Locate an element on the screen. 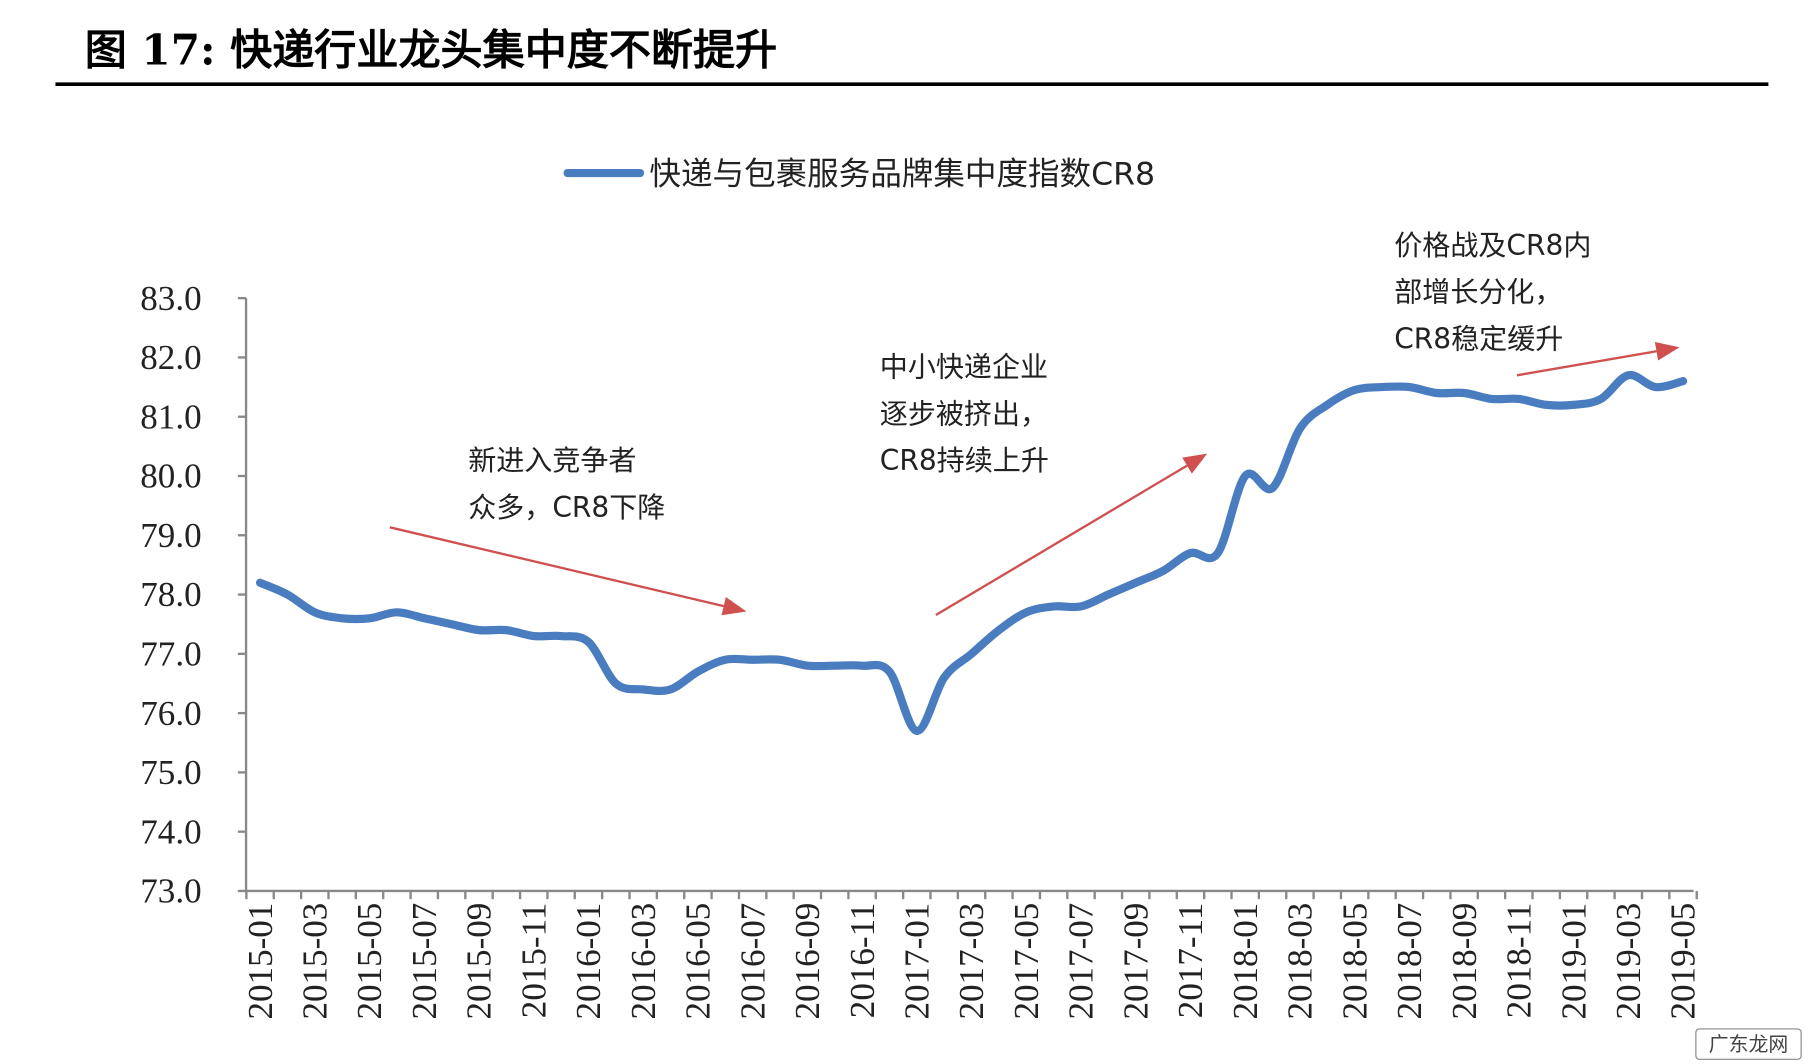 This screenshot has height=1064, width=1818. annotation-text: 众多，CR8下降 is located at coordinates (566, 507).